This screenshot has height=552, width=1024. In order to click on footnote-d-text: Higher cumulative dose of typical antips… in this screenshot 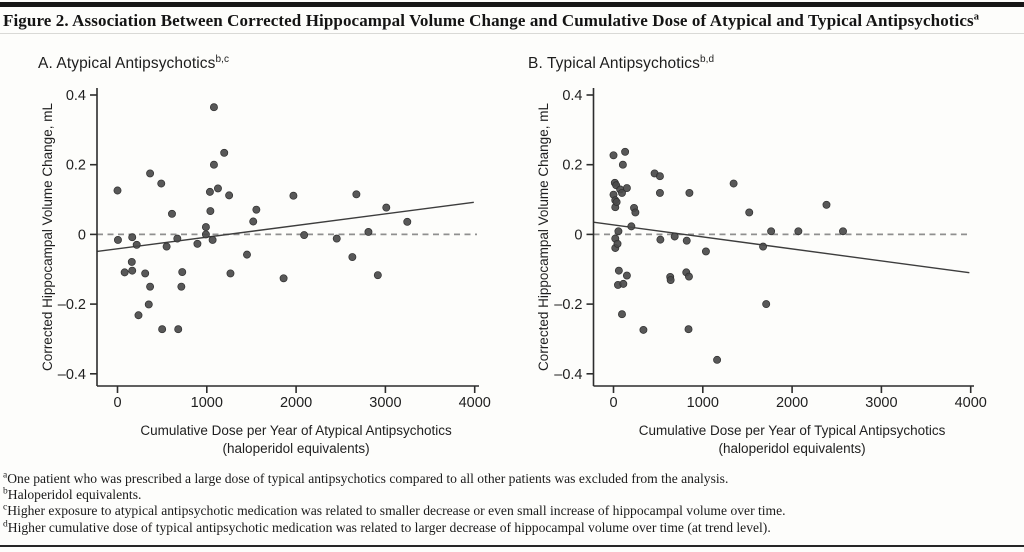, I will do `click(389, 527)`.